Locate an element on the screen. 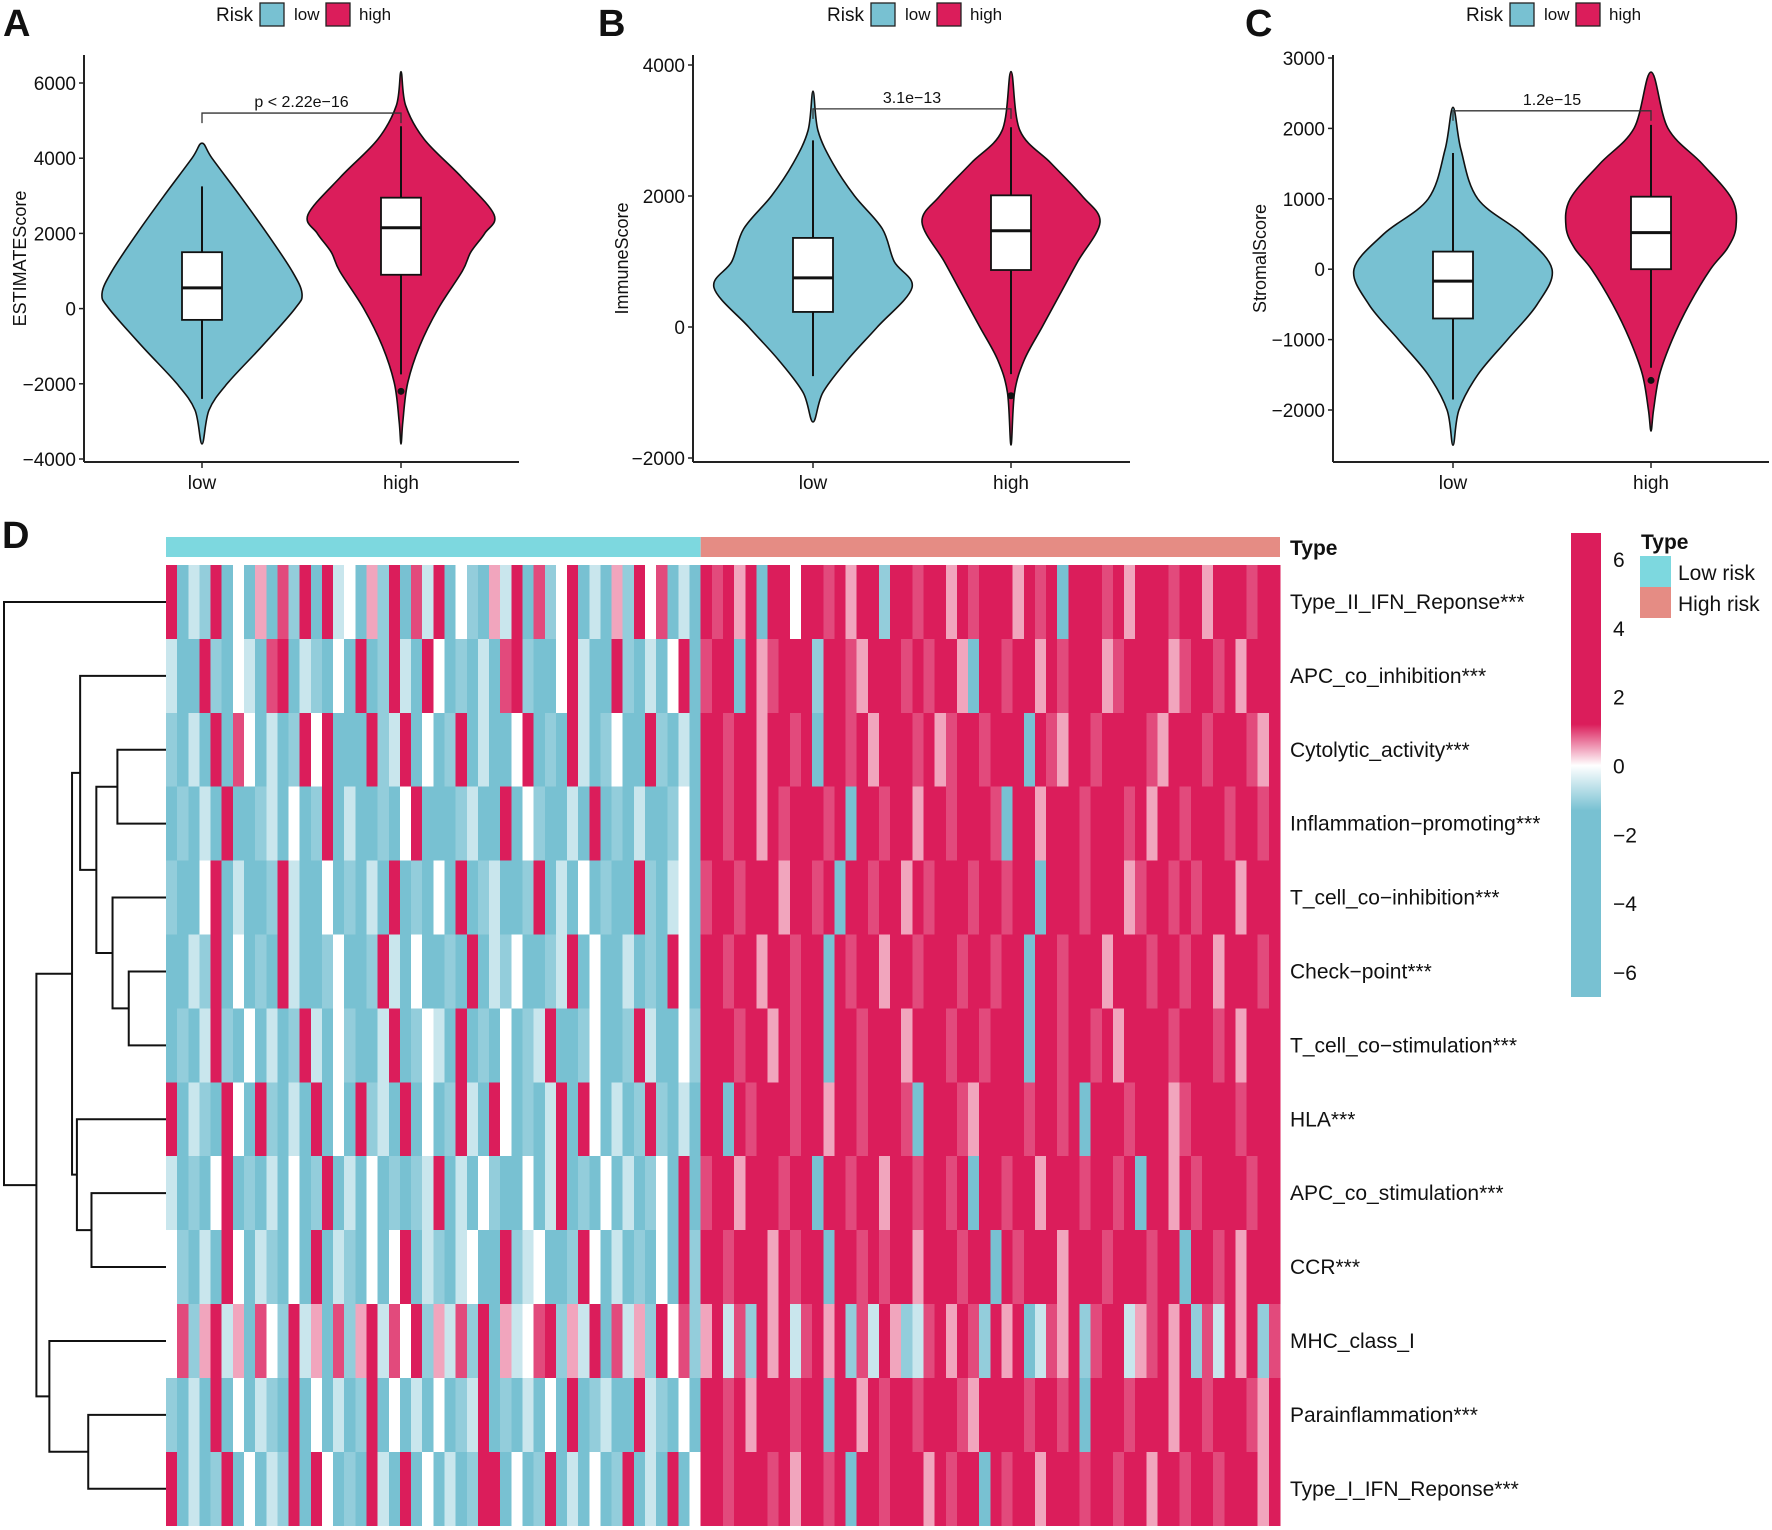 Image resolution: width=1772 pixels, height=1530 pixels. outlier-point is located at coordinates (1651, 380).